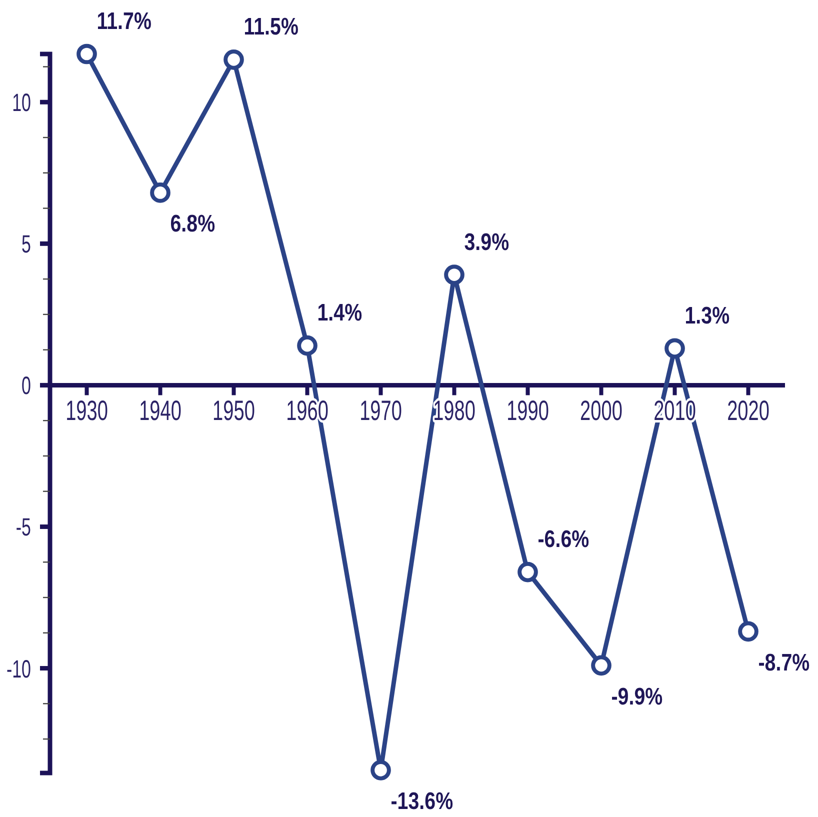 This screenshot has height=817, width=818. Describe the element at coordinates (19, 669) in the screenshot. I see `y-tick-label: -10` at that location.